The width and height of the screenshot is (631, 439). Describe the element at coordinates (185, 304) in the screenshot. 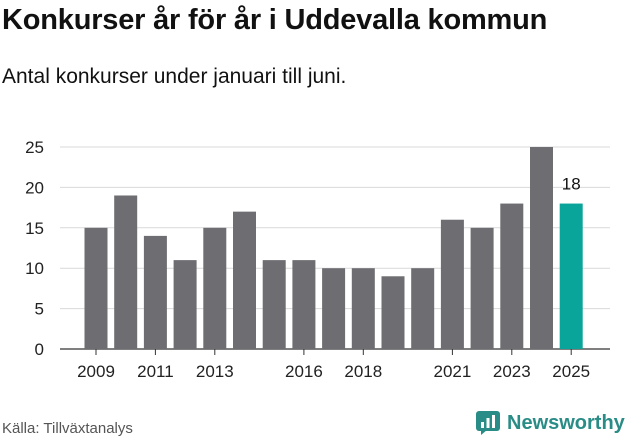

I see `bar-2012` at that location.